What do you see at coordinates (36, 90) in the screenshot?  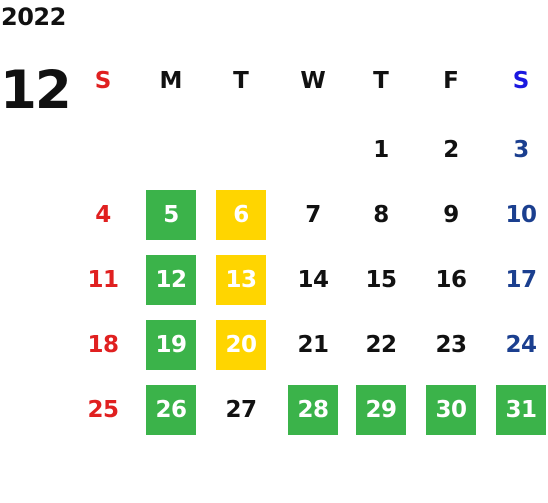 I see `month-label: 12` at bounding box center [36, 90].